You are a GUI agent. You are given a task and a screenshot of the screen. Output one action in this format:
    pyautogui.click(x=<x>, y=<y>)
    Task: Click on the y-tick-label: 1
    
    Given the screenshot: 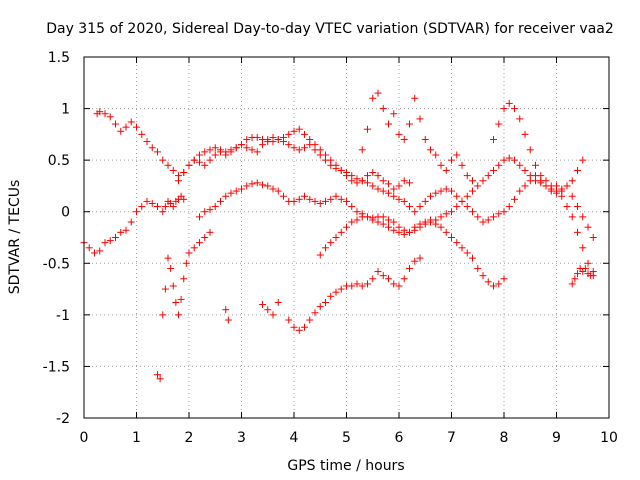 What is the action you would take?
    pyautogui.click(x=65, y=110)
    